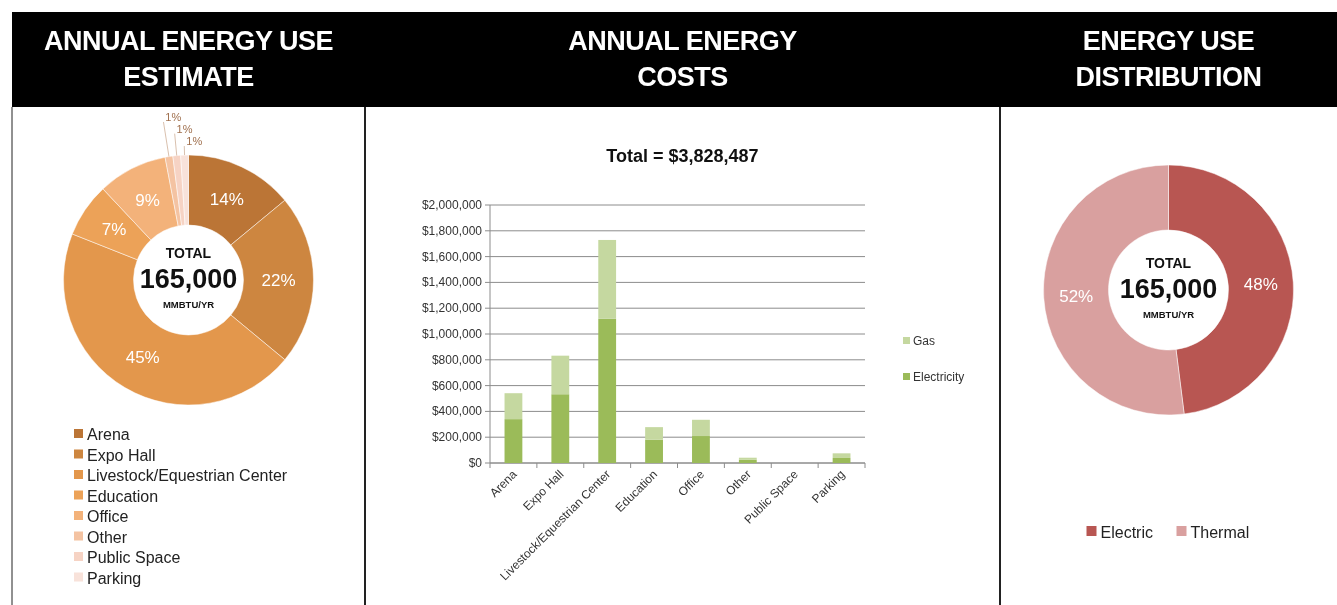 Image resolution: width=1337 pixels, height=605 pixels. I want to click on data-label: 7%, so click(114, 230).